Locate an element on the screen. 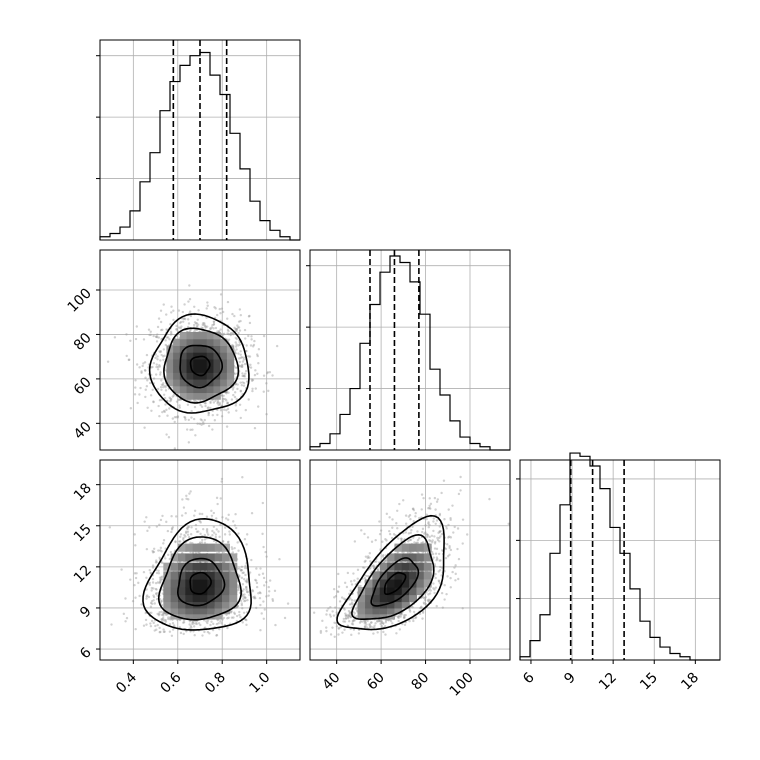 This screenshot has height=760, width=760. joint-content is located at coordinates (411, 556).